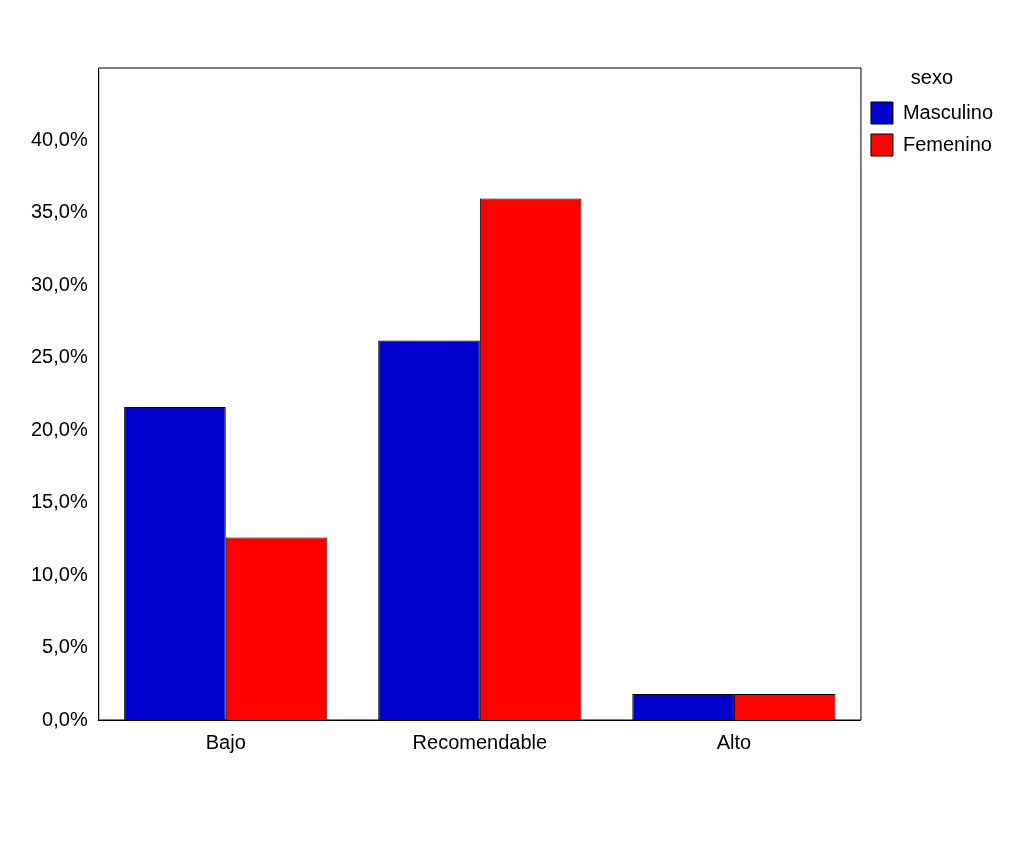 This screenshot has width=1021, height=866. Describe the element at coordinates (59, 501) in the screenshot. I see `y-tick-label: 15,0%` at that location.